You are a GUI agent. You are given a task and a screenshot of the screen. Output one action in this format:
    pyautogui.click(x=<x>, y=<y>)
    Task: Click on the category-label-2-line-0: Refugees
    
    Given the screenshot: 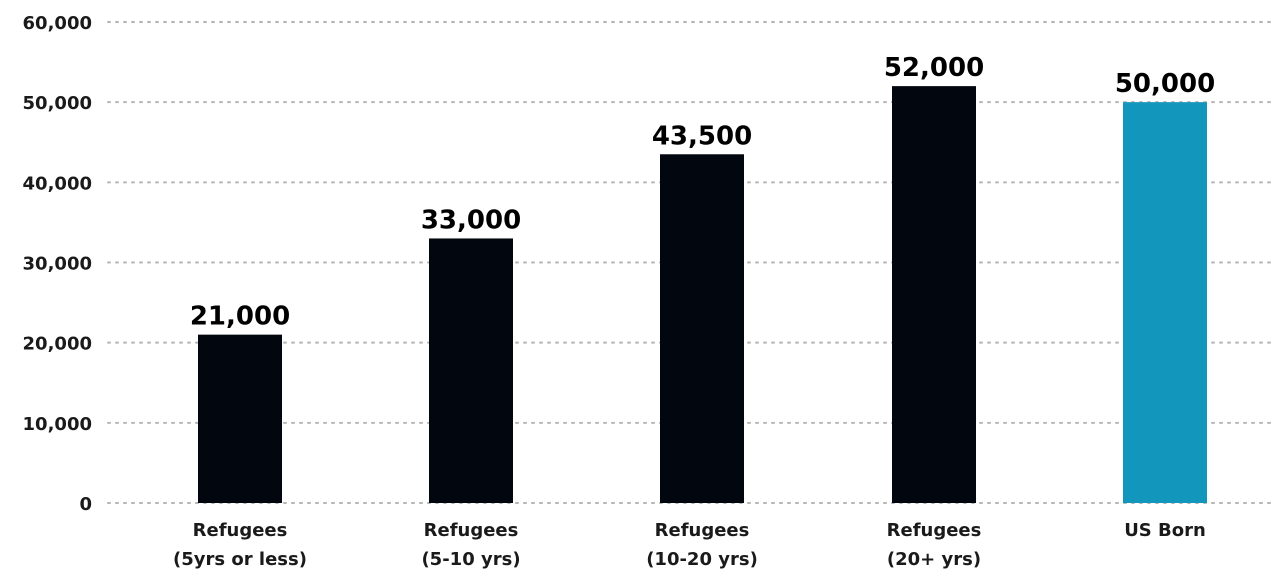 What is the action you would take?
    pyautogui.click(x=702, y=530)
    